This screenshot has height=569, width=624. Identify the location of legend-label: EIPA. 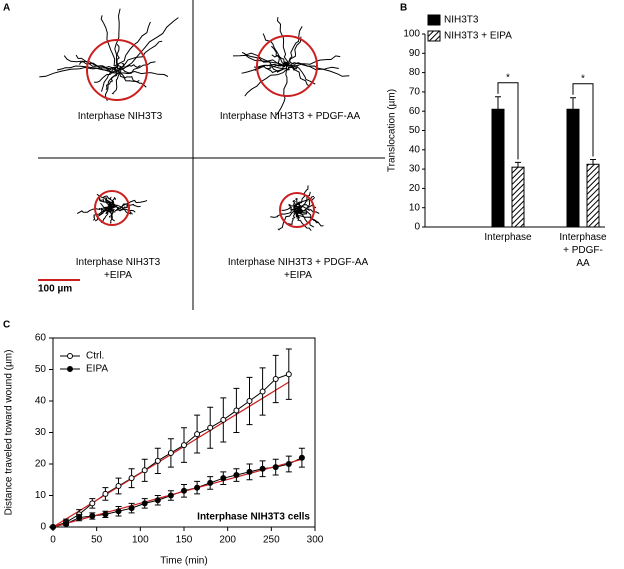
(97, 369).